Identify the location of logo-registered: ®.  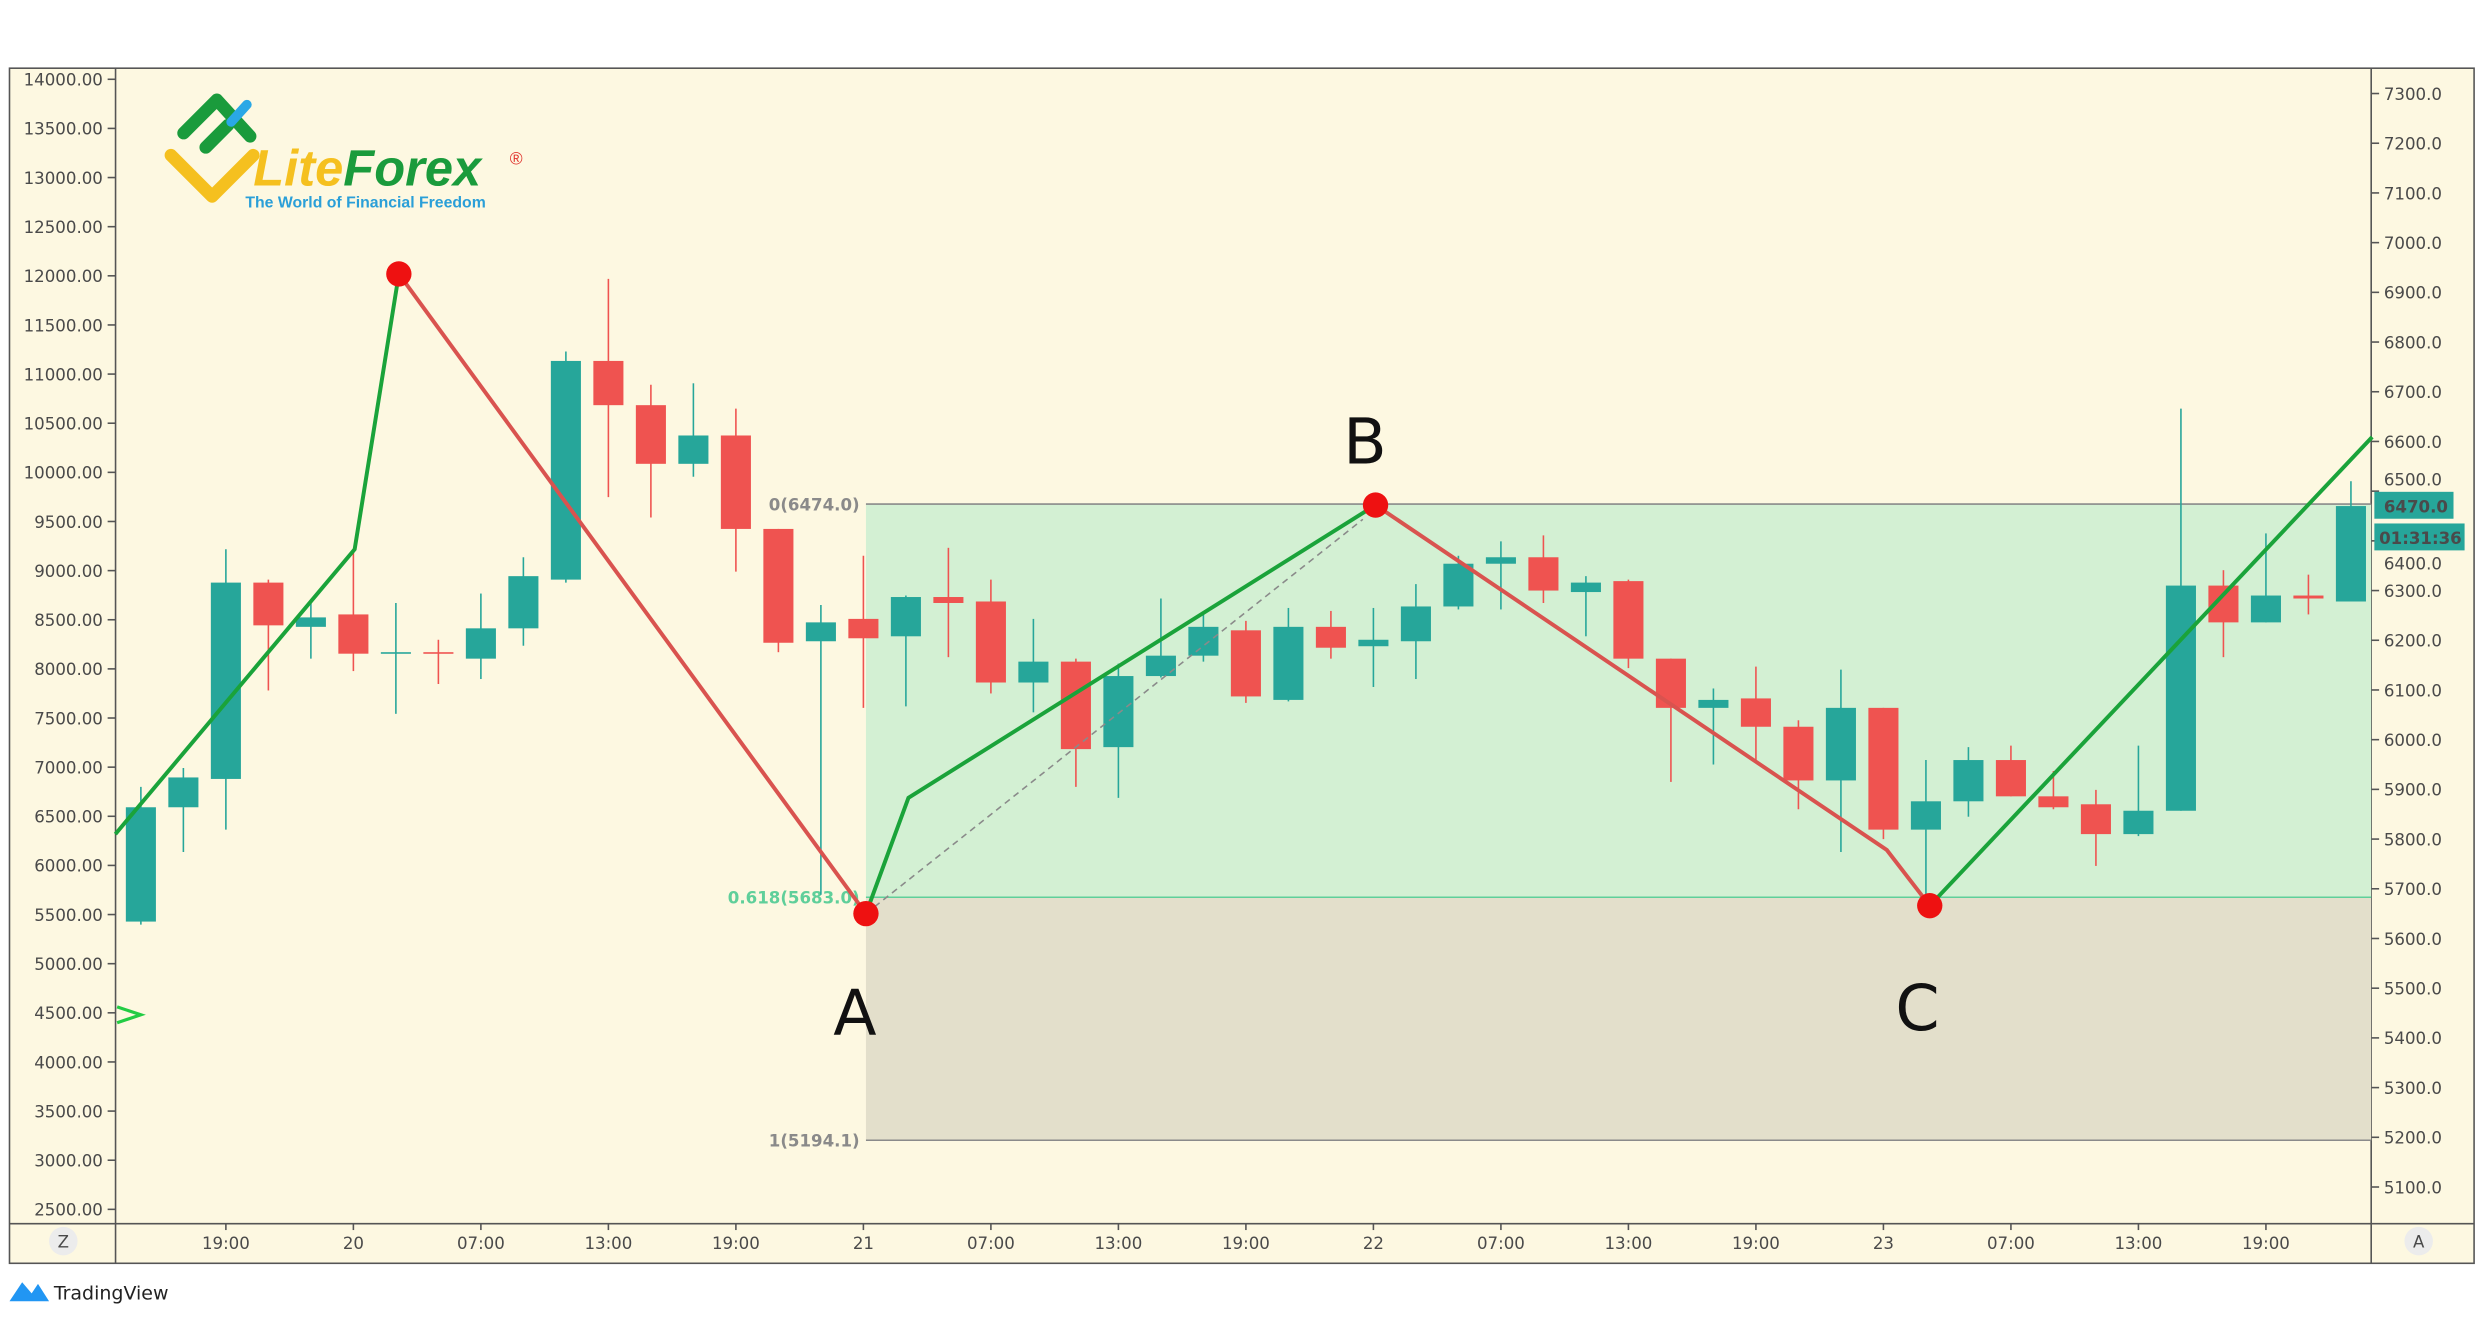
(516, 159).